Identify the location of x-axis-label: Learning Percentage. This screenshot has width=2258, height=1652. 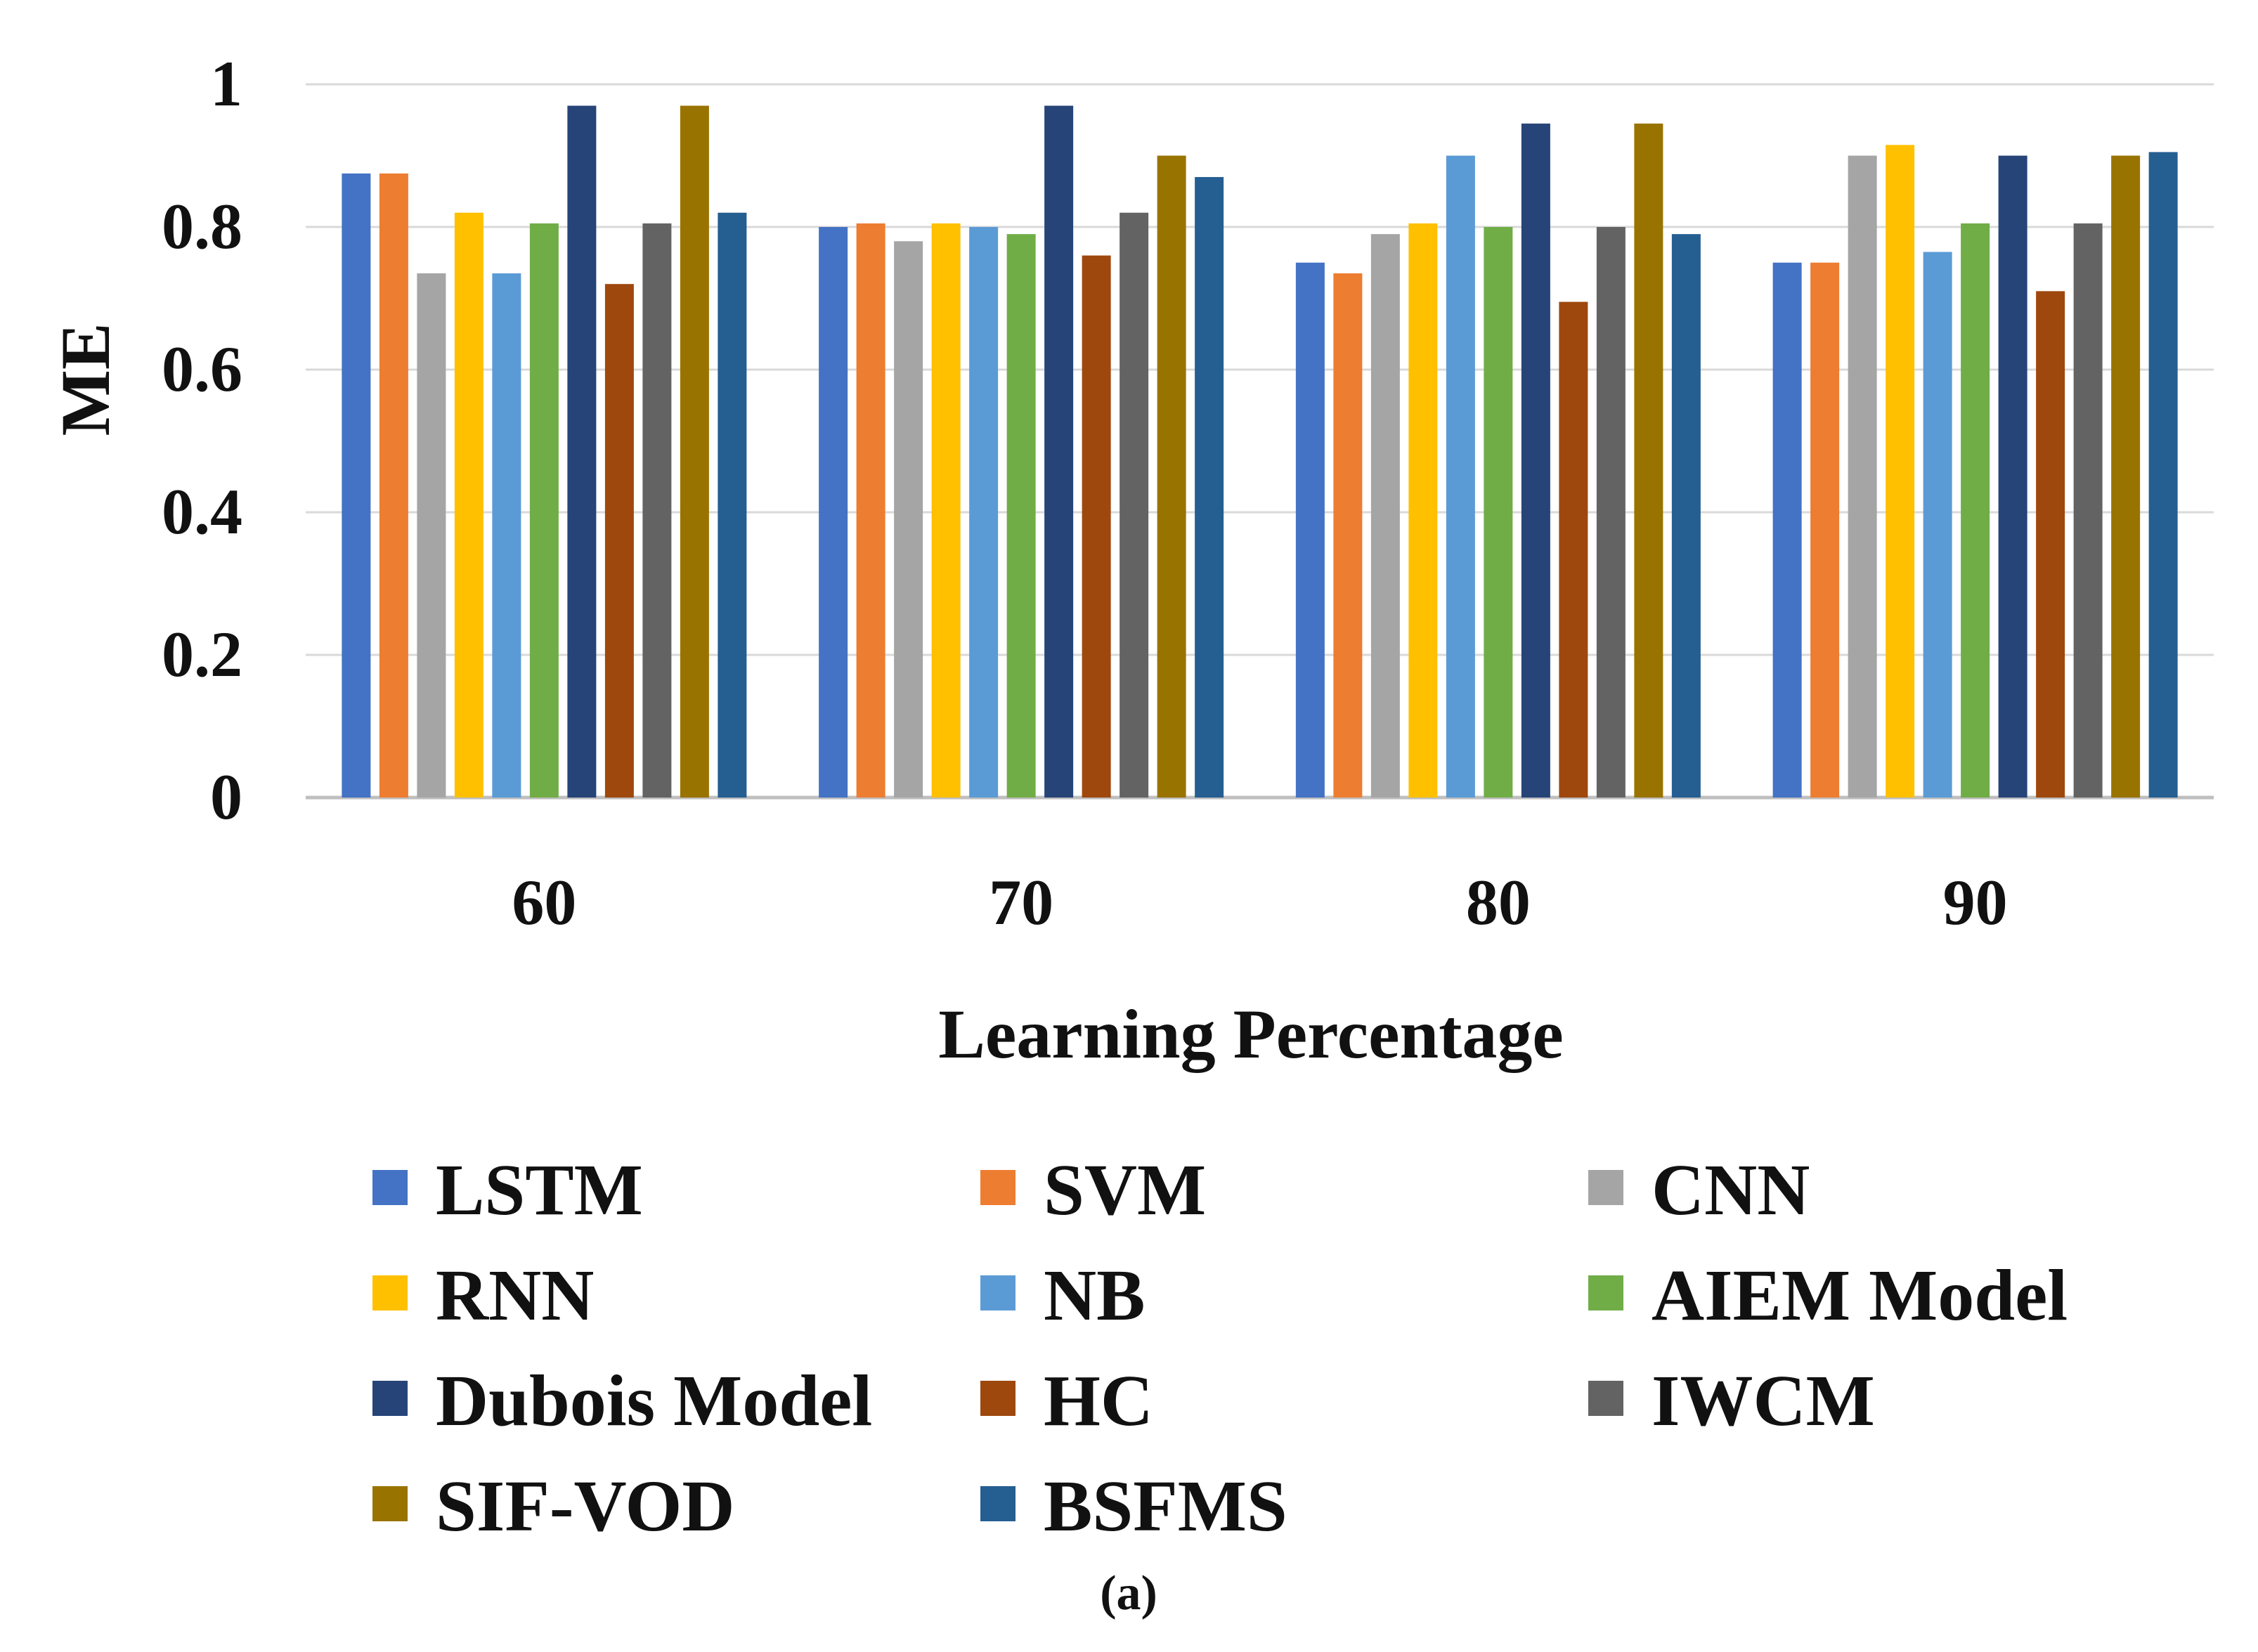
(1251, 1034).